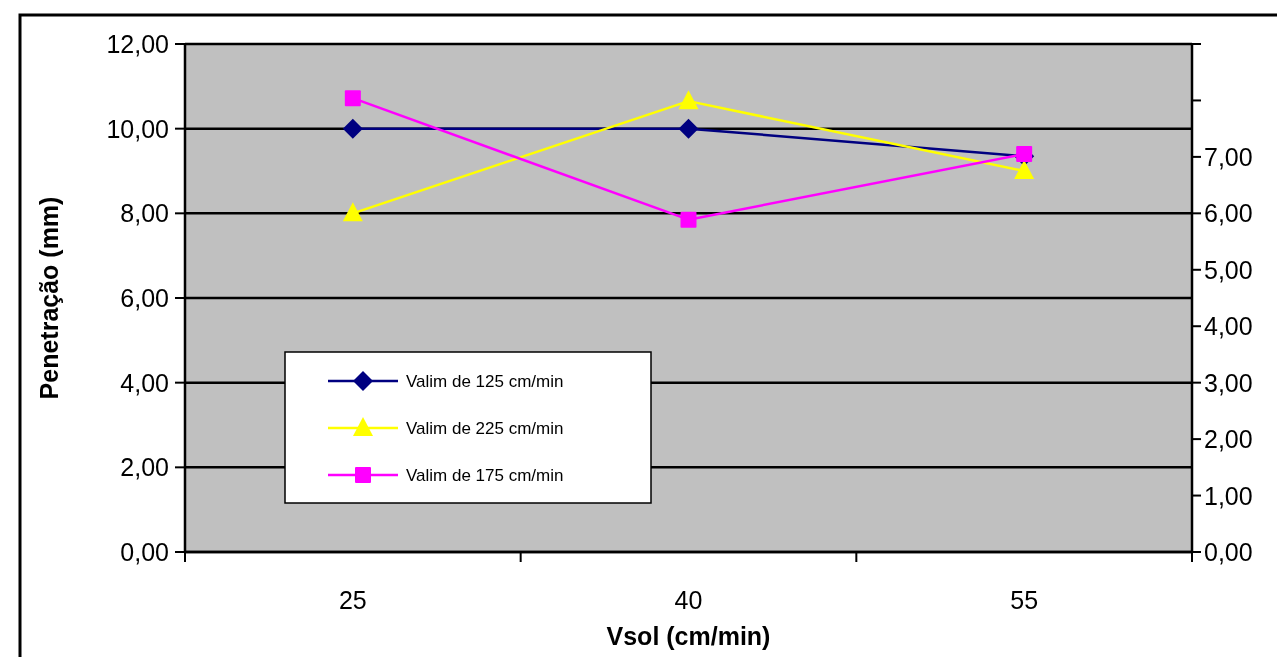  What do you see at coordinates (352, 600) in the screenshot?
I see `x-tick-label: 25` at bounding box center [352, 600].